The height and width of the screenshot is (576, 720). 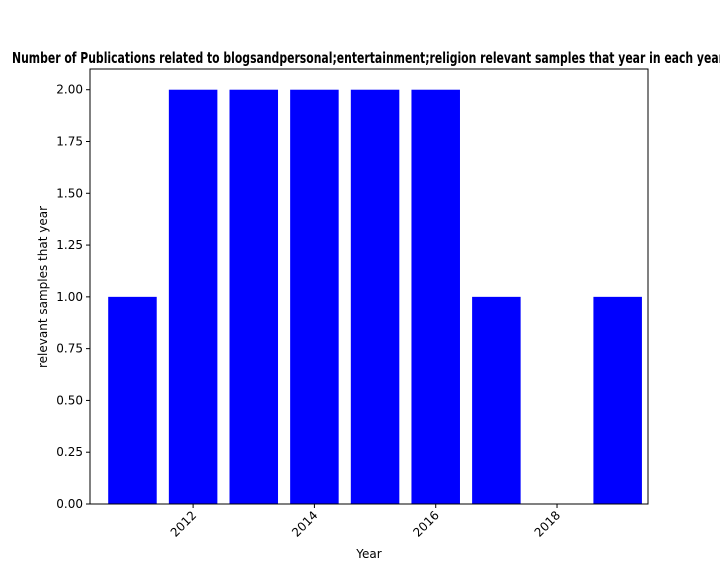 What do you see at coordinates (69, 452) in the screenshot?
I see `y-tick-label: 0.25` at bounding box center [69, 452].